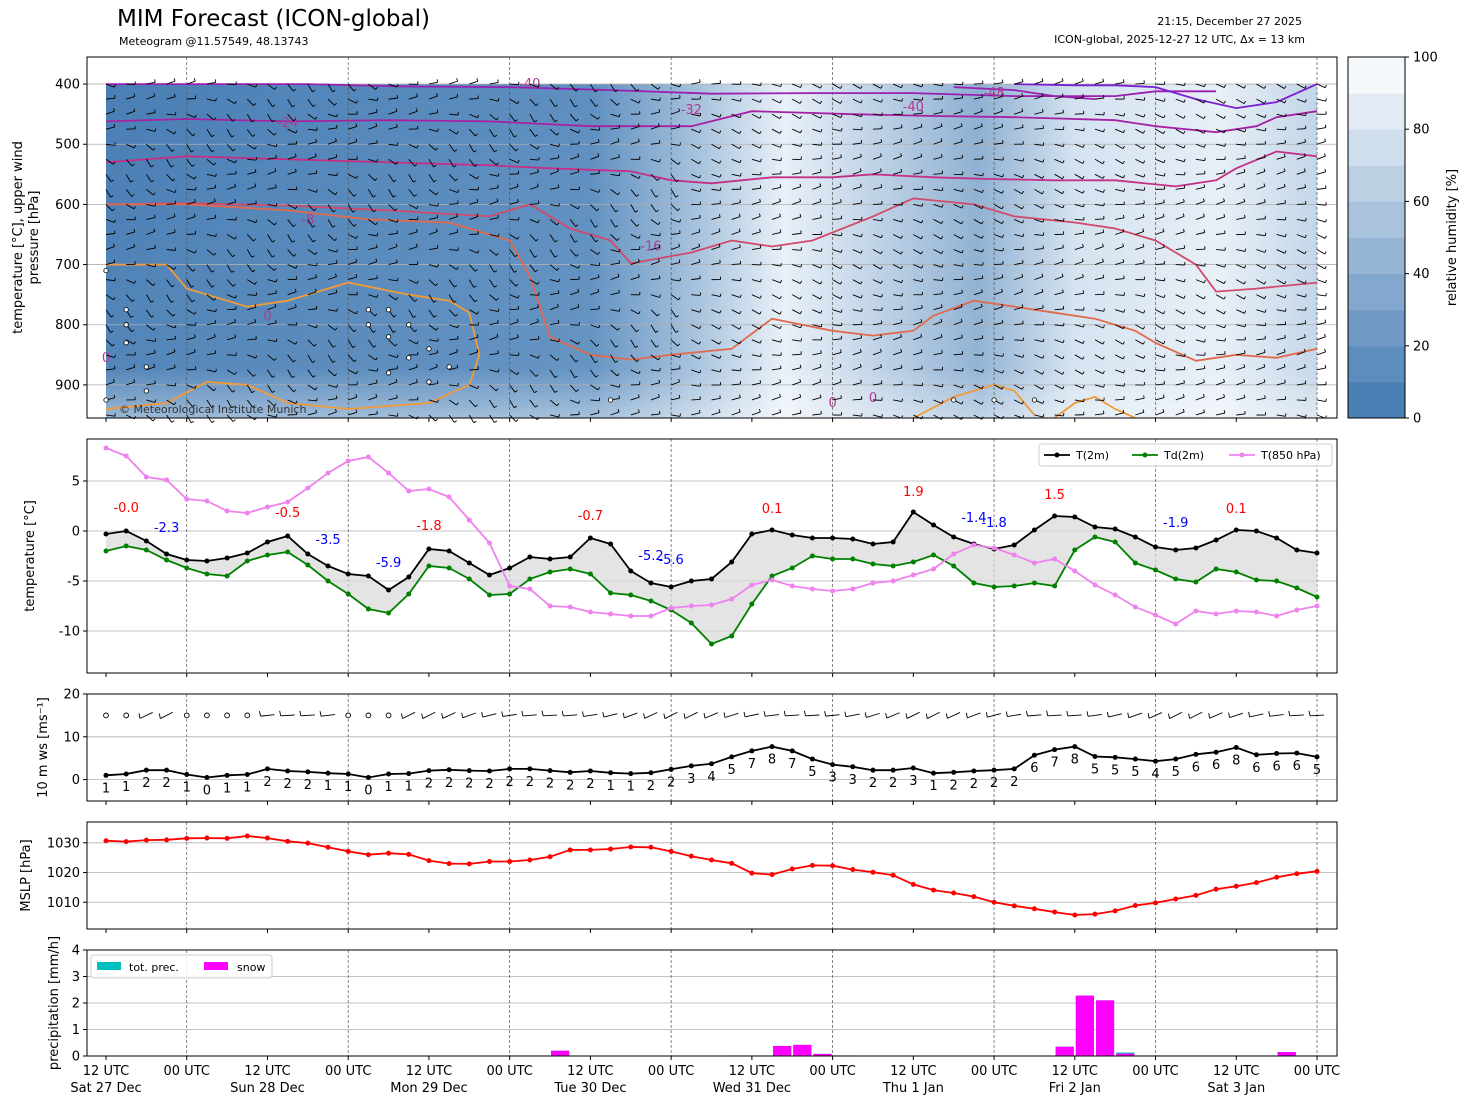  I want to click on isotherm-label: -40, so click(529, 84).